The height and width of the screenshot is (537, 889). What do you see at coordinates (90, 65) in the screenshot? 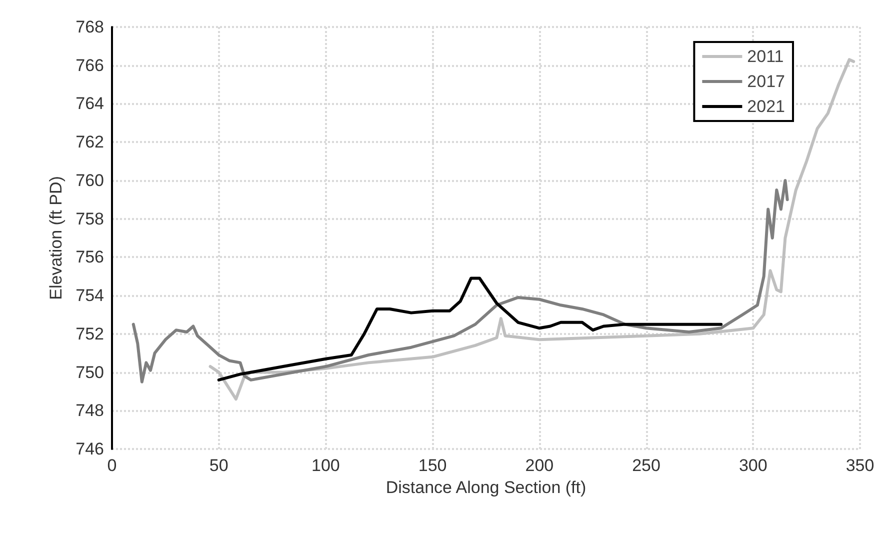
I see `y-tick-label: 766` at bounding box center [90, 65].